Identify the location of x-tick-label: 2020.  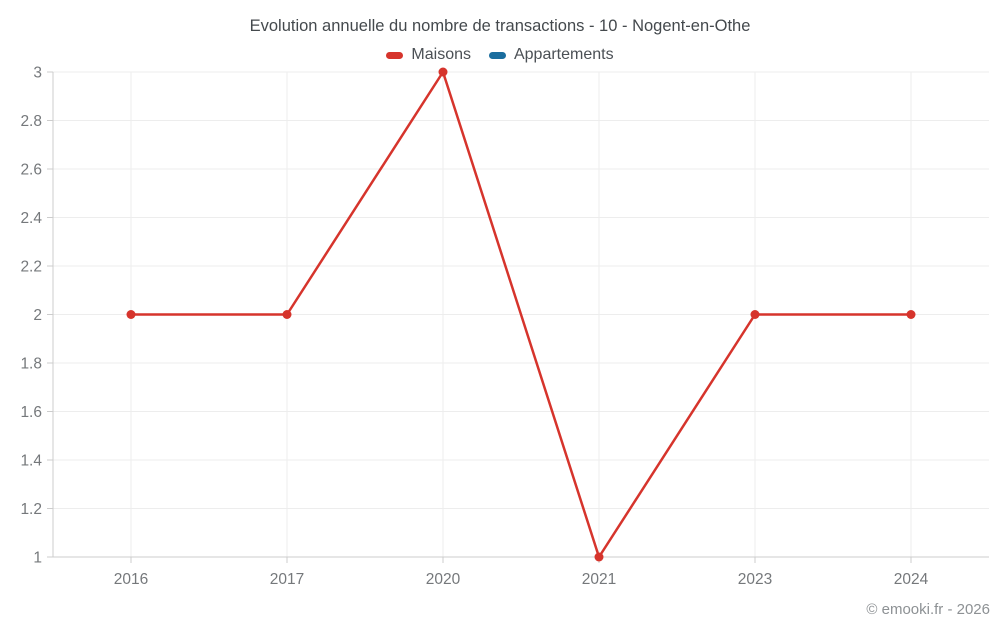
(443, 579).